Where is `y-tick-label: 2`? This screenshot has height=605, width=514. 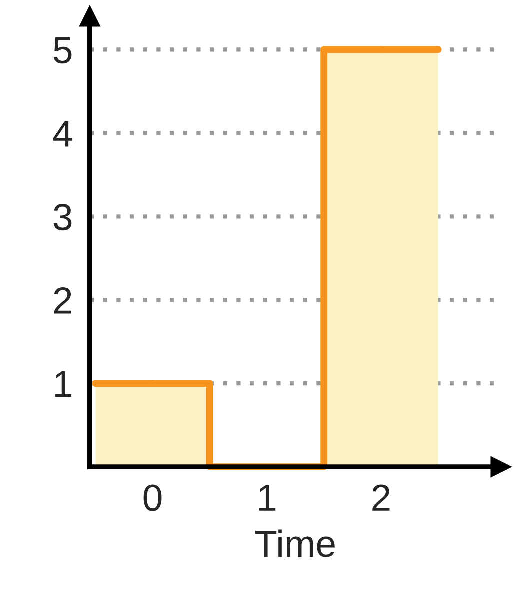 y-tick-label: 2 is located at coordinates (63, 301).